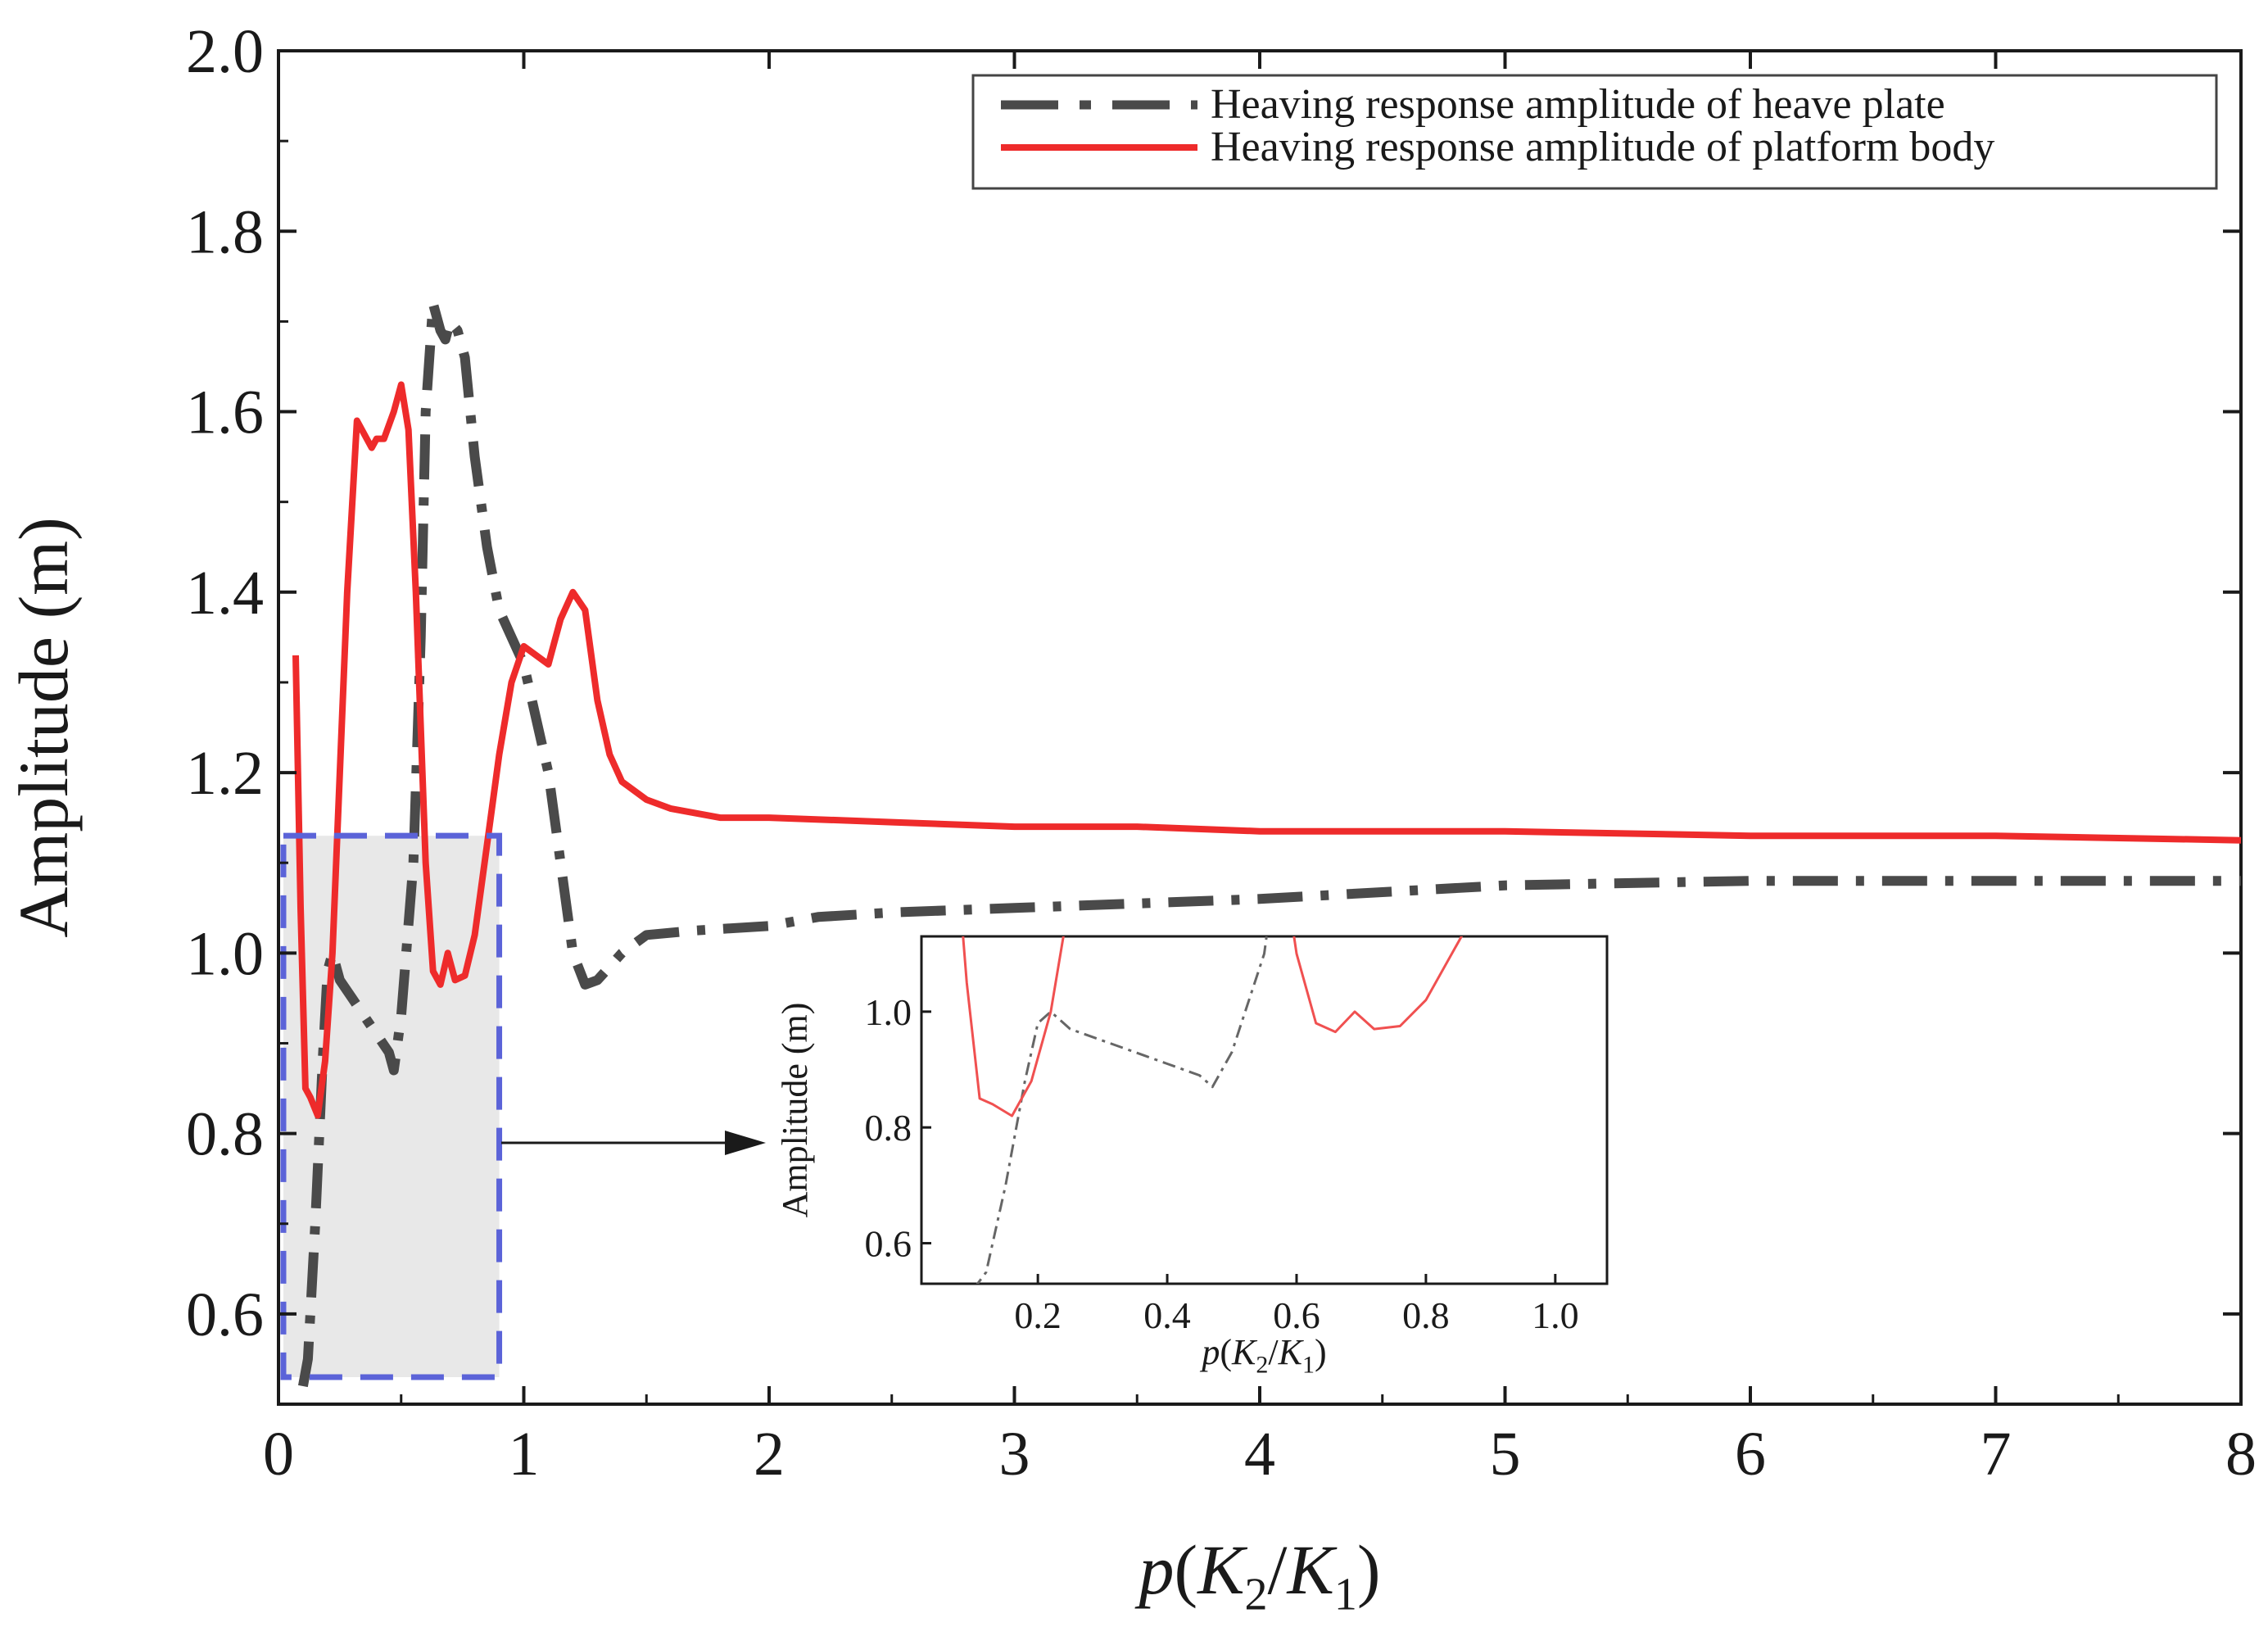 Image resolution: width=2268 pixels, height=1627 pixels. What do you see at coordinates (1257, 1575) in the screenshot?
I see `x-axis-title: p(K2/K1)` at bounding box center [1257, 1575].